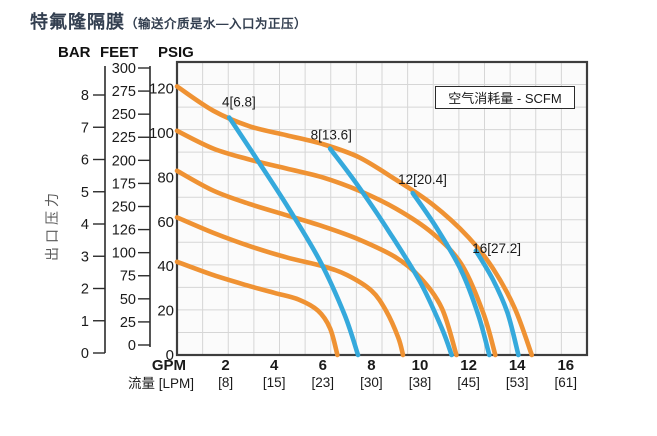 This screenshot has width=657, height=436. I want to click on bar-axis-tick-label: 6, so click(85, 161).